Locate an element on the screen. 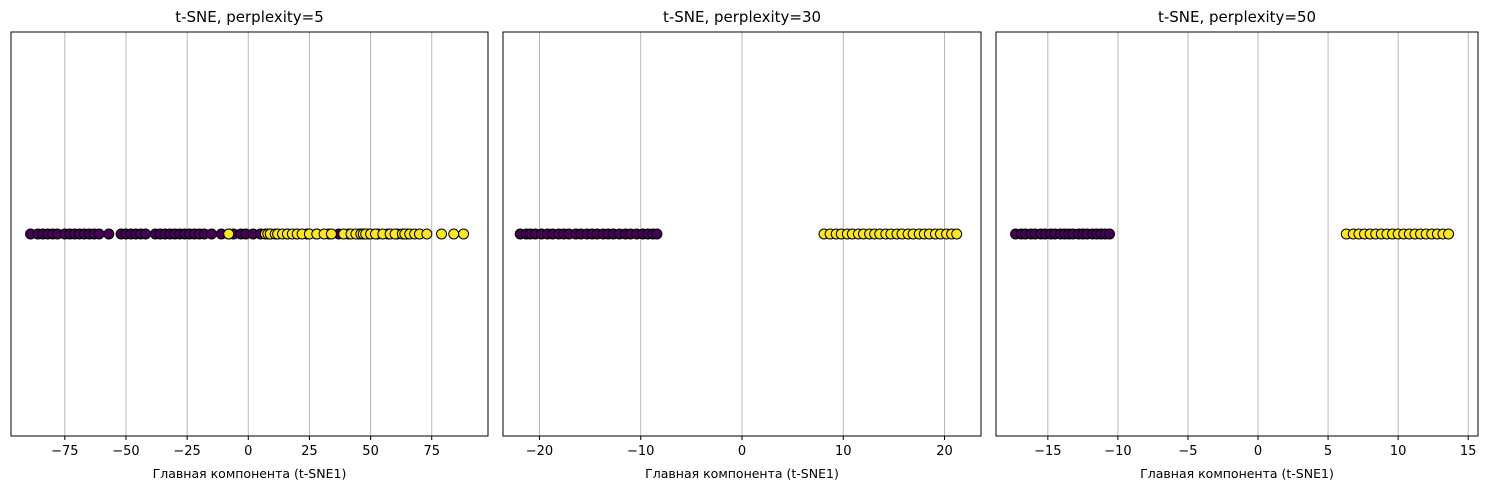 The image size is (1488, 490). x-tick-label: −20 is located at coordinates (539, 451).